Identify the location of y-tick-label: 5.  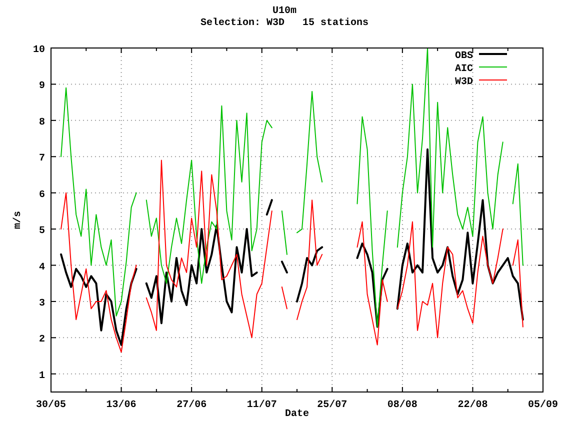
(41, 232).